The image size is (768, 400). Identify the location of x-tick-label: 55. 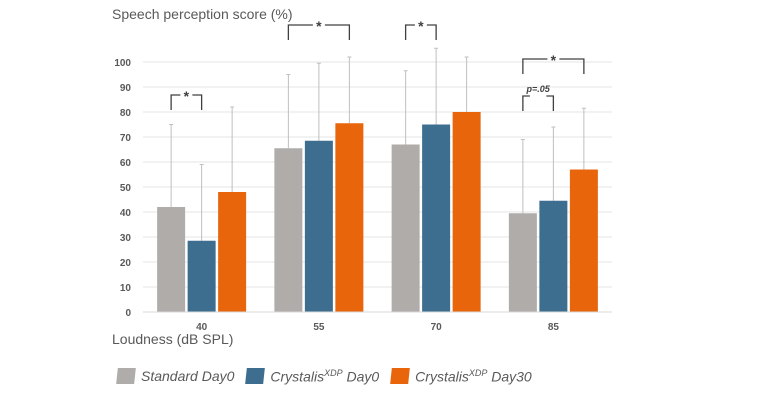
(319, 327).